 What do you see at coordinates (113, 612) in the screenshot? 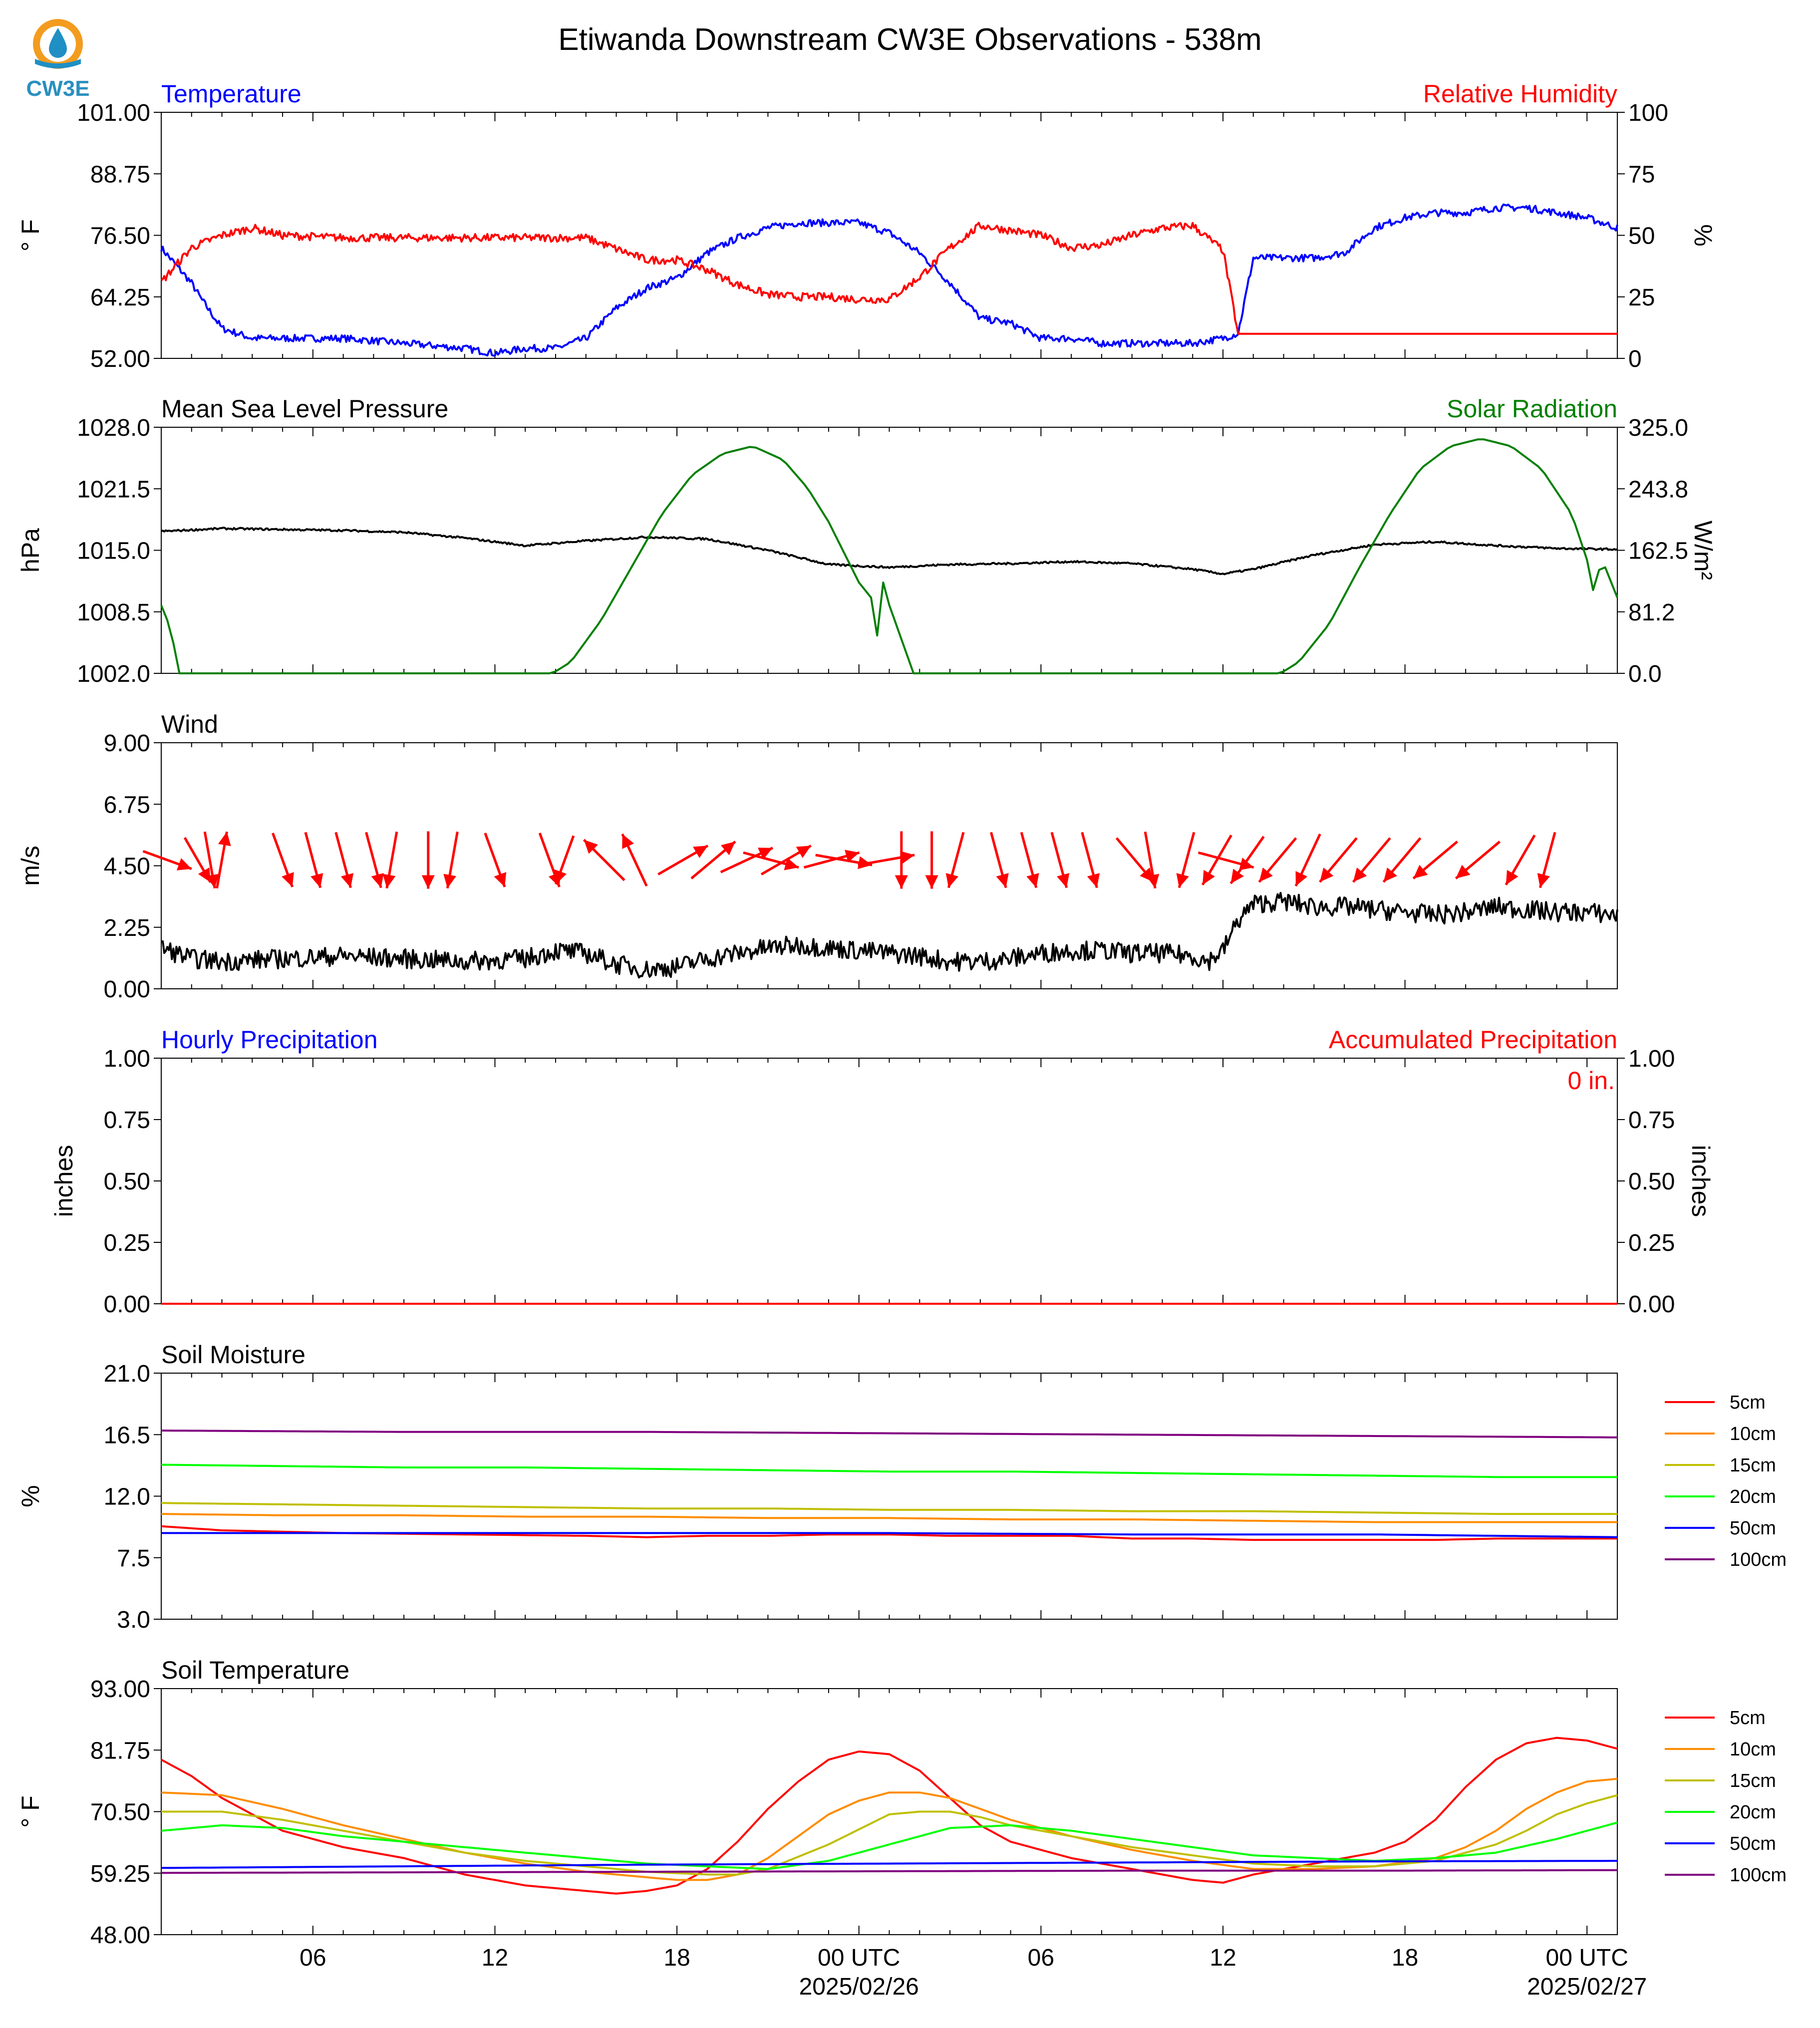
I see `y-tick-label: 1008.5` at bounding box center [113, 612].